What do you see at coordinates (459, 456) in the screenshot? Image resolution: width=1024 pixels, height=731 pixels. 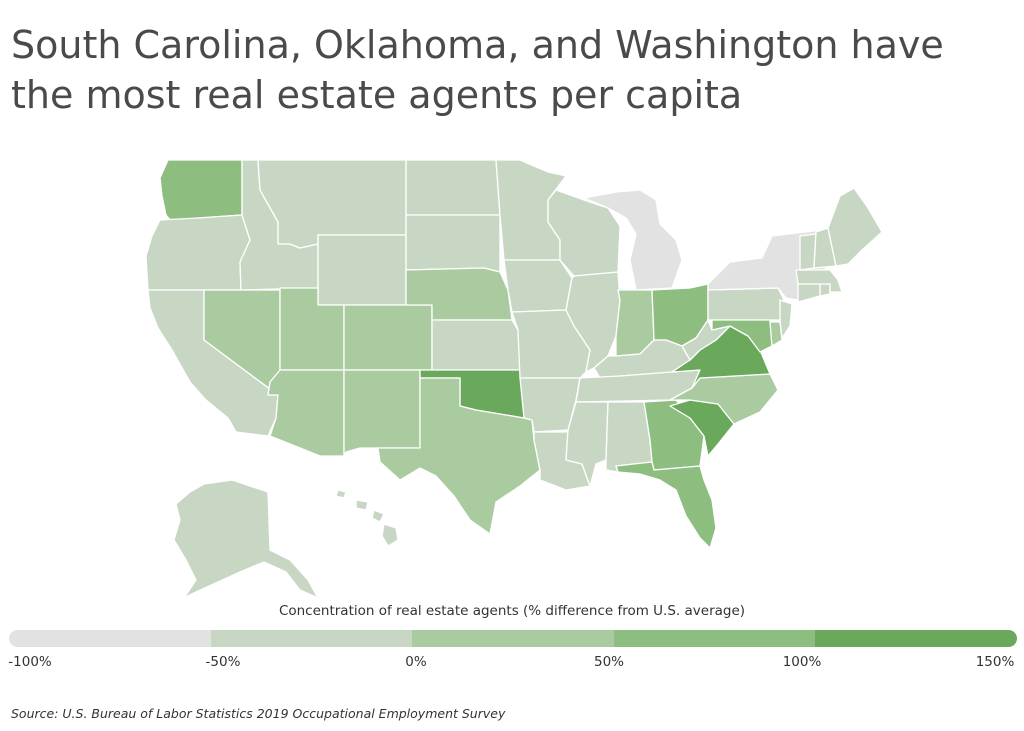 I see `state-TX` at bounding box center [459, 456].